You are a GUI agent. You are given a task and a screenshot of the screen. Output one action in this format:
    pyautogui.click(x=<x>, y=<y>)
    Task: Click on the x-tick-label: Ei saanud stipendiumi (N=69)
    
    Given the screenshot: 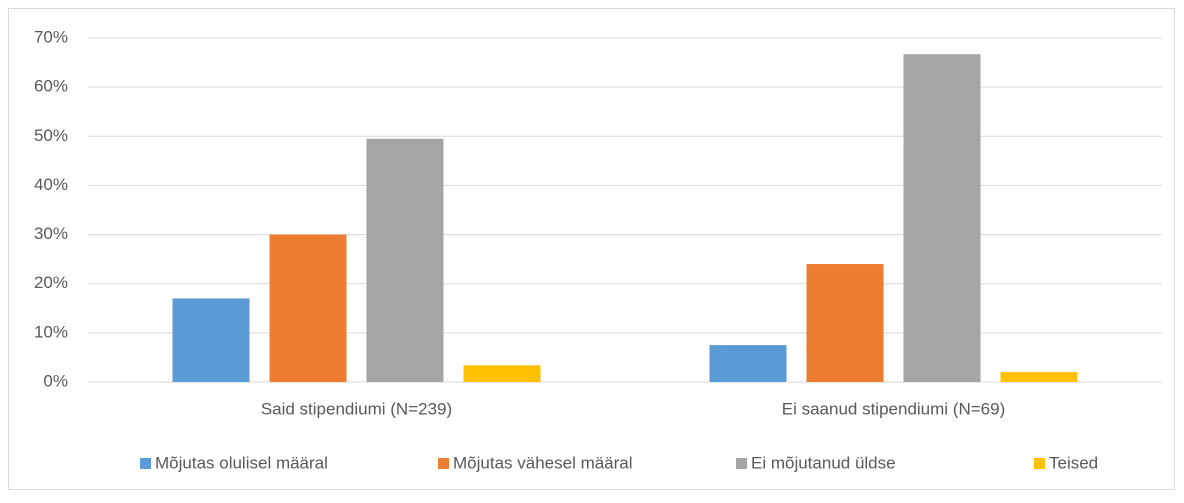 What is the action you would take?
    pyautogui.click(x=893, y=408)
    